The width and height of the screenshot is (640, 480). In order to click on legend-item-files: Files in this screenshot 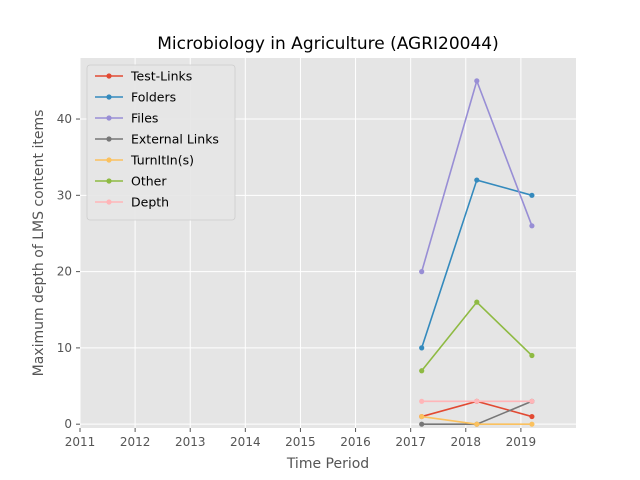, I will do `click(126, 118)`.